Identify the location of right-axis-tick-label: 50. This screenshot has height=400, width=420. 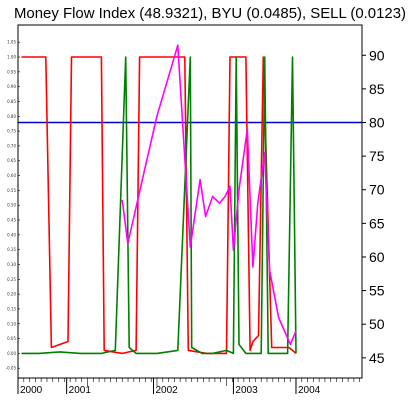
(377, 324).